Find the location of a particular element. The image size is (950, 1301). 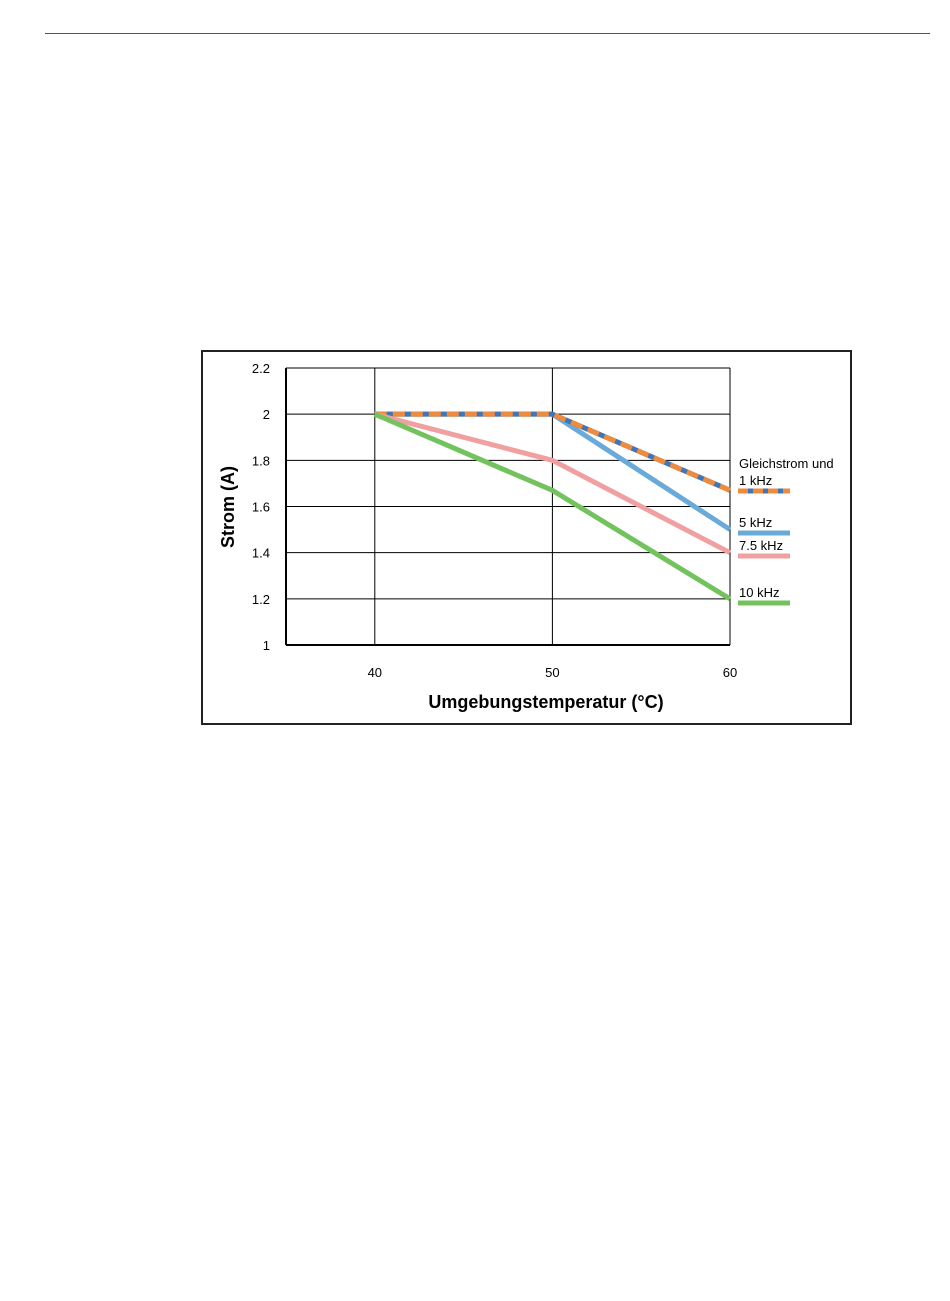

y-tick-label: 1.2 is located at coordinates (261, 599).